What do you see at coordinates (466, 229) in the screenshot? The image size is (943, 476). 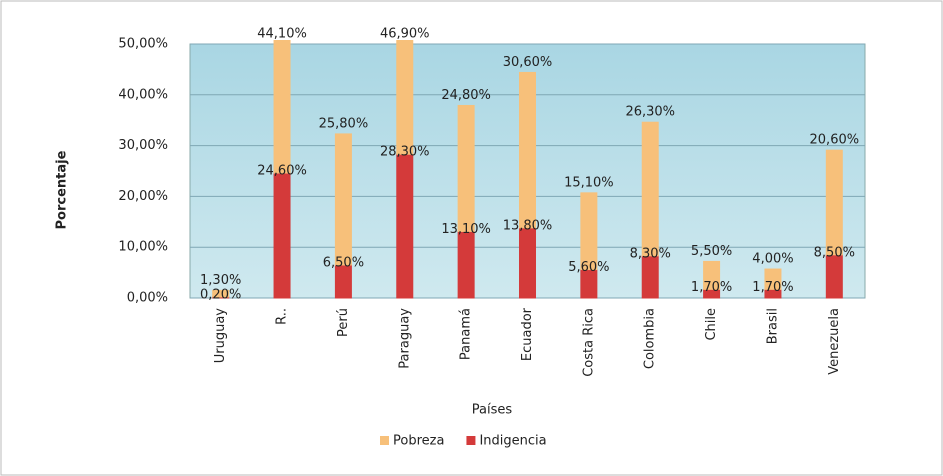 I see `data-label: 13,10%` at bounding box center [466, 229].